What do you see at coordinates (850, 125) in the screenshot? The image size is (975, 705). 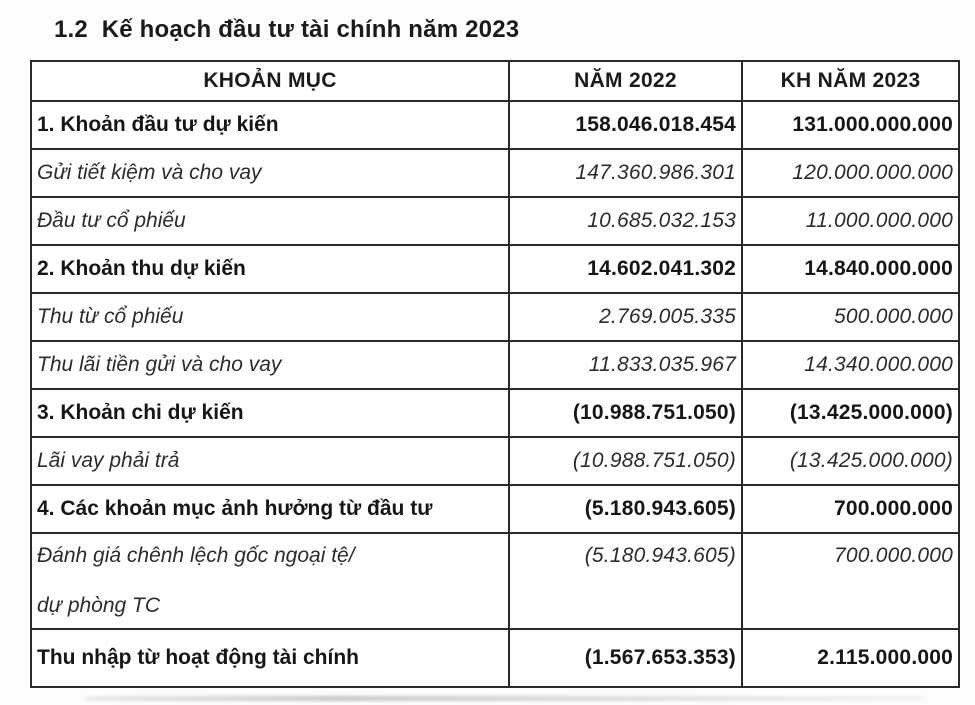 I see `value-kh2023: 131.000.000.000` at bounding box center [850, 125].